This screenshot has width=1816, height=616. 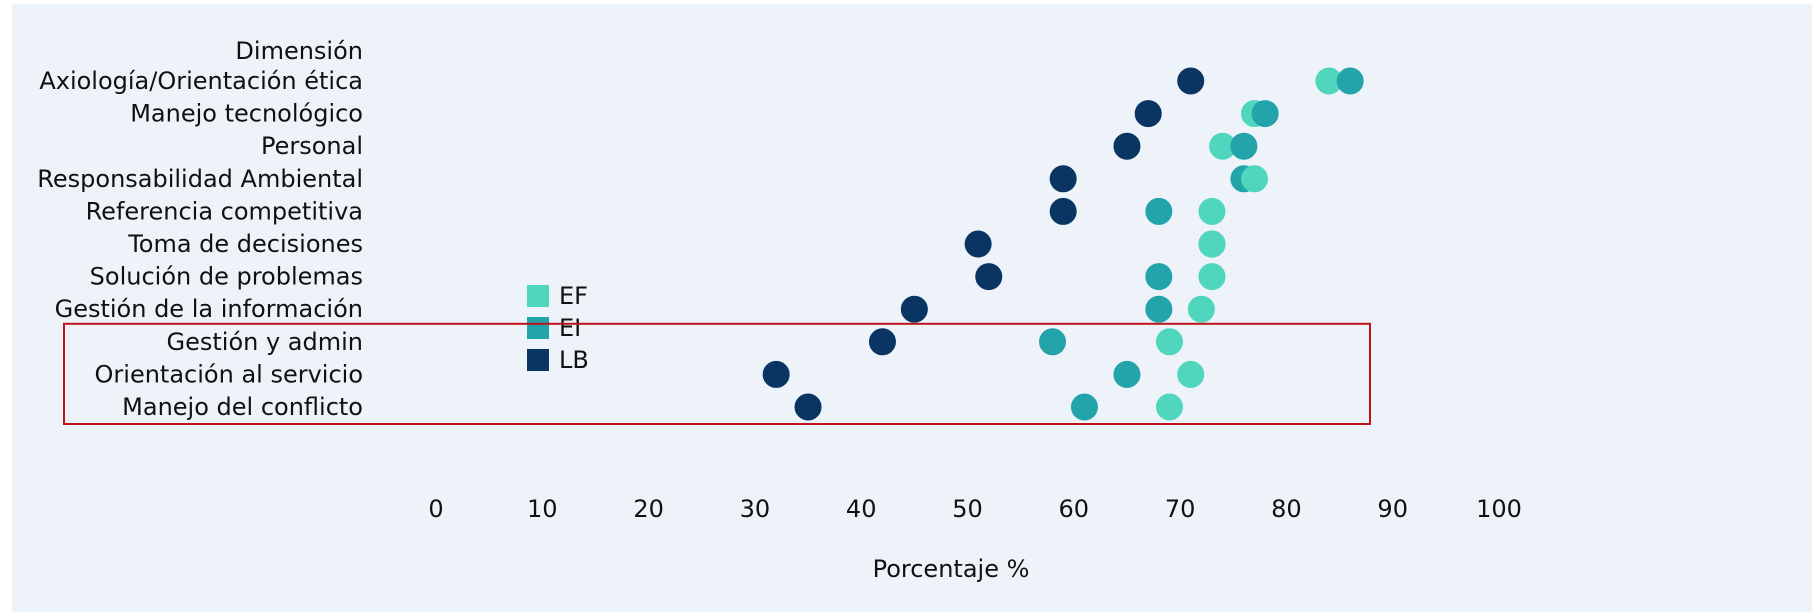 What do you see at coordinates (573, 296) in the screenshot?
I see `legend-label: EF` at bounding box center [573, 296].